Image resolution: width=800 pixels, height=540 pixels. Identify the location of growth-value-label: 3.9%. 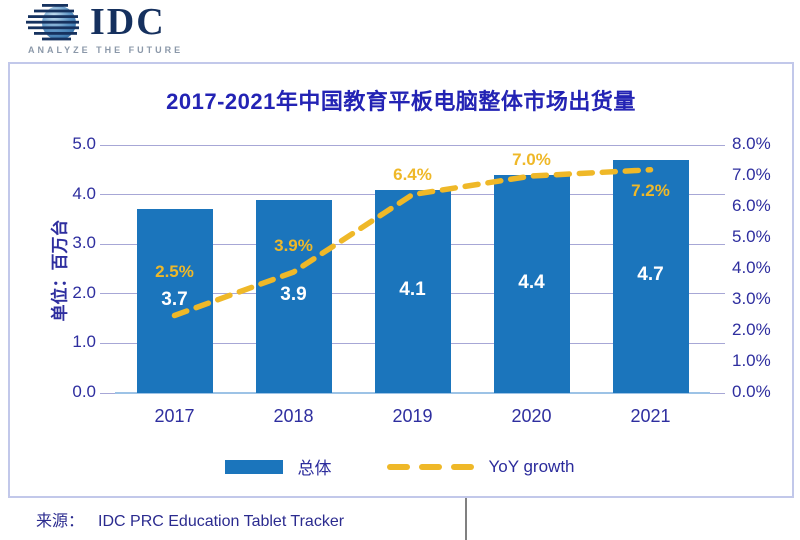
(293, 246).